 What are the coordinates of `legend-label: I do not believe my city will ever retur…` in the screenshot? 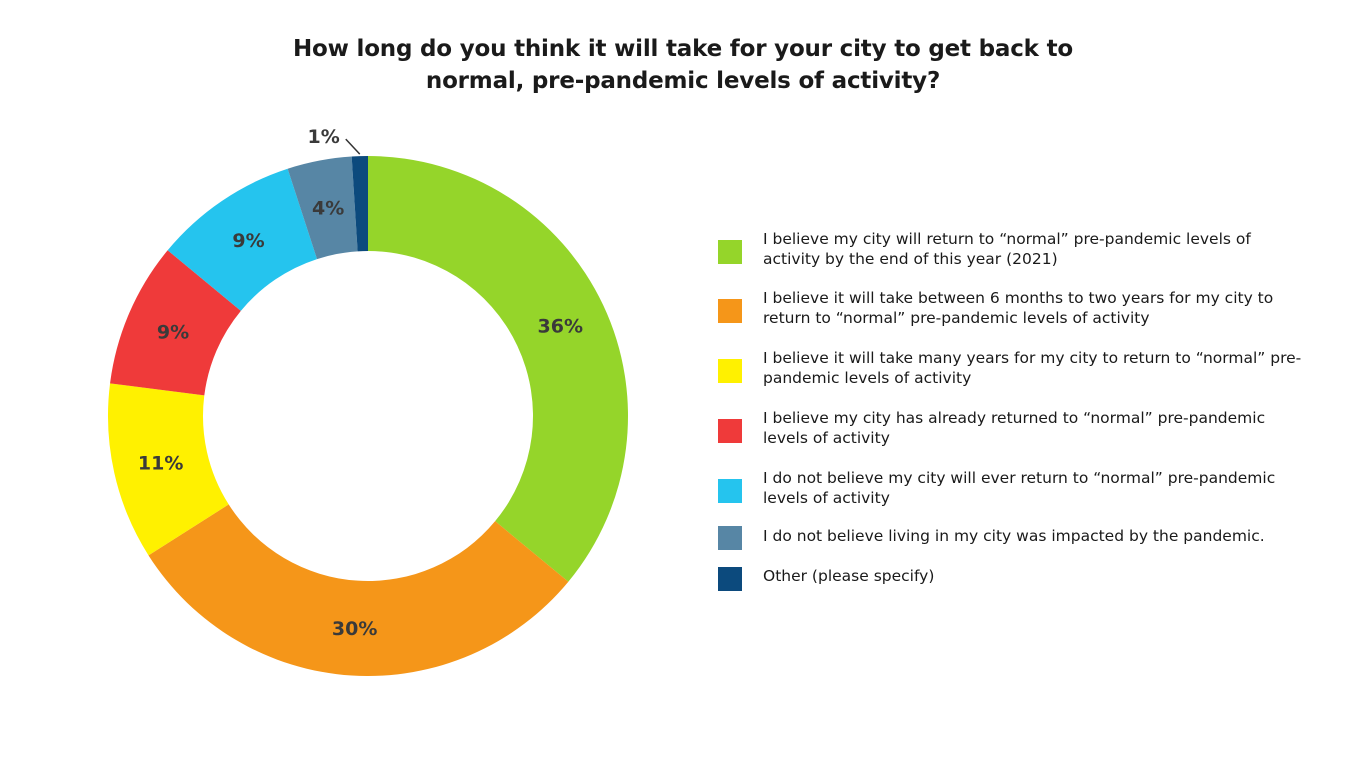 It's located at (1019, 488).